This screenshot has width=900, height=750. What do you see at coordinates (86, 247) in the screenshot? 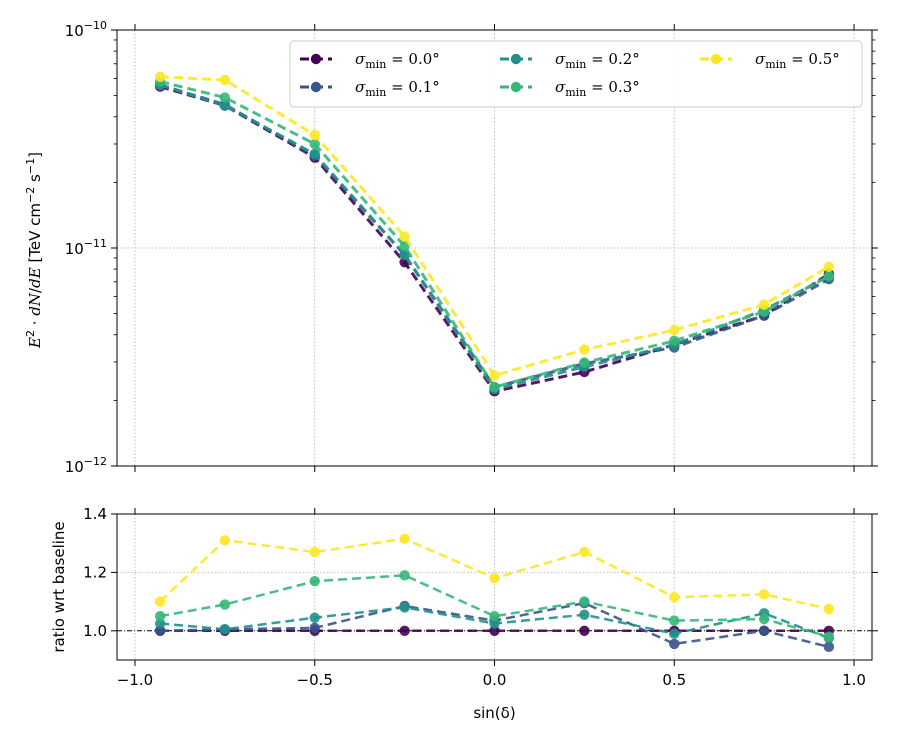
I see `y-tick-label: 10−11` at bounding box center [86, 247].